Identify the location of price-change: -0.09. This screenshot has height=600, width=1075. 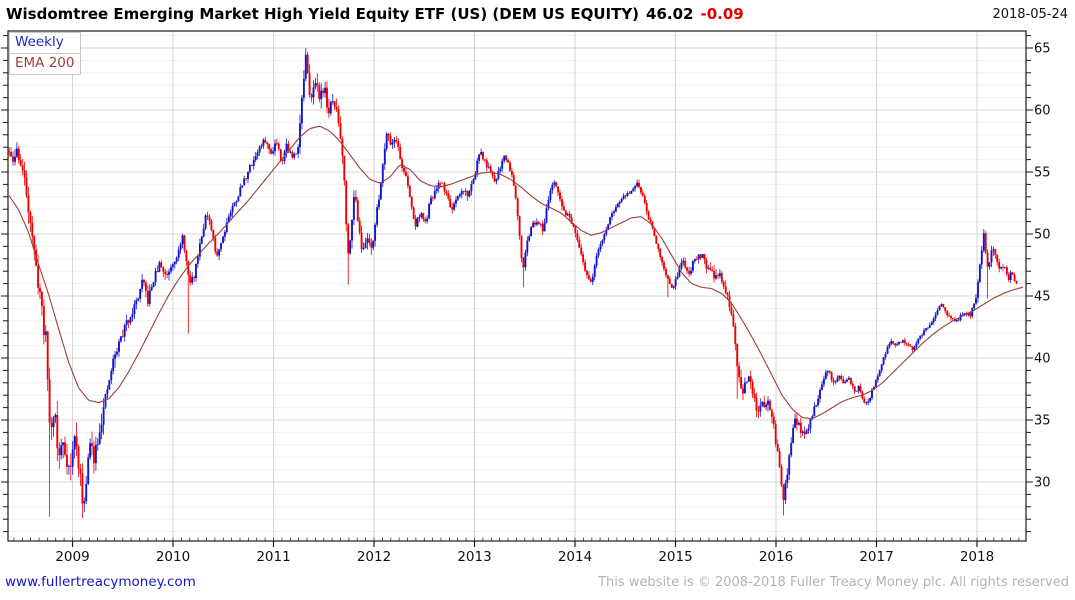
(722, 14).